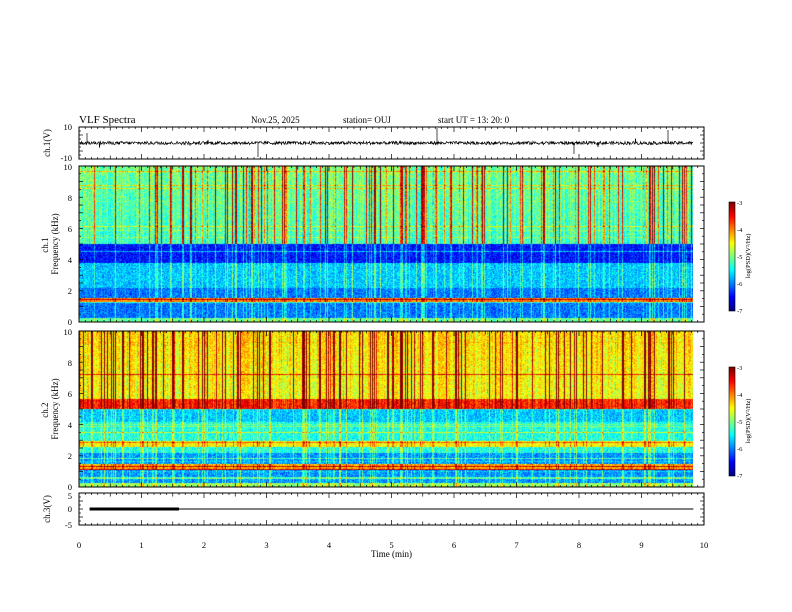 The image size is (792, 612). What do you see at coordinates (70, 291) in the screenshot?
I see `spec1-ytick-label: 2` at bounding box center [70, 291].